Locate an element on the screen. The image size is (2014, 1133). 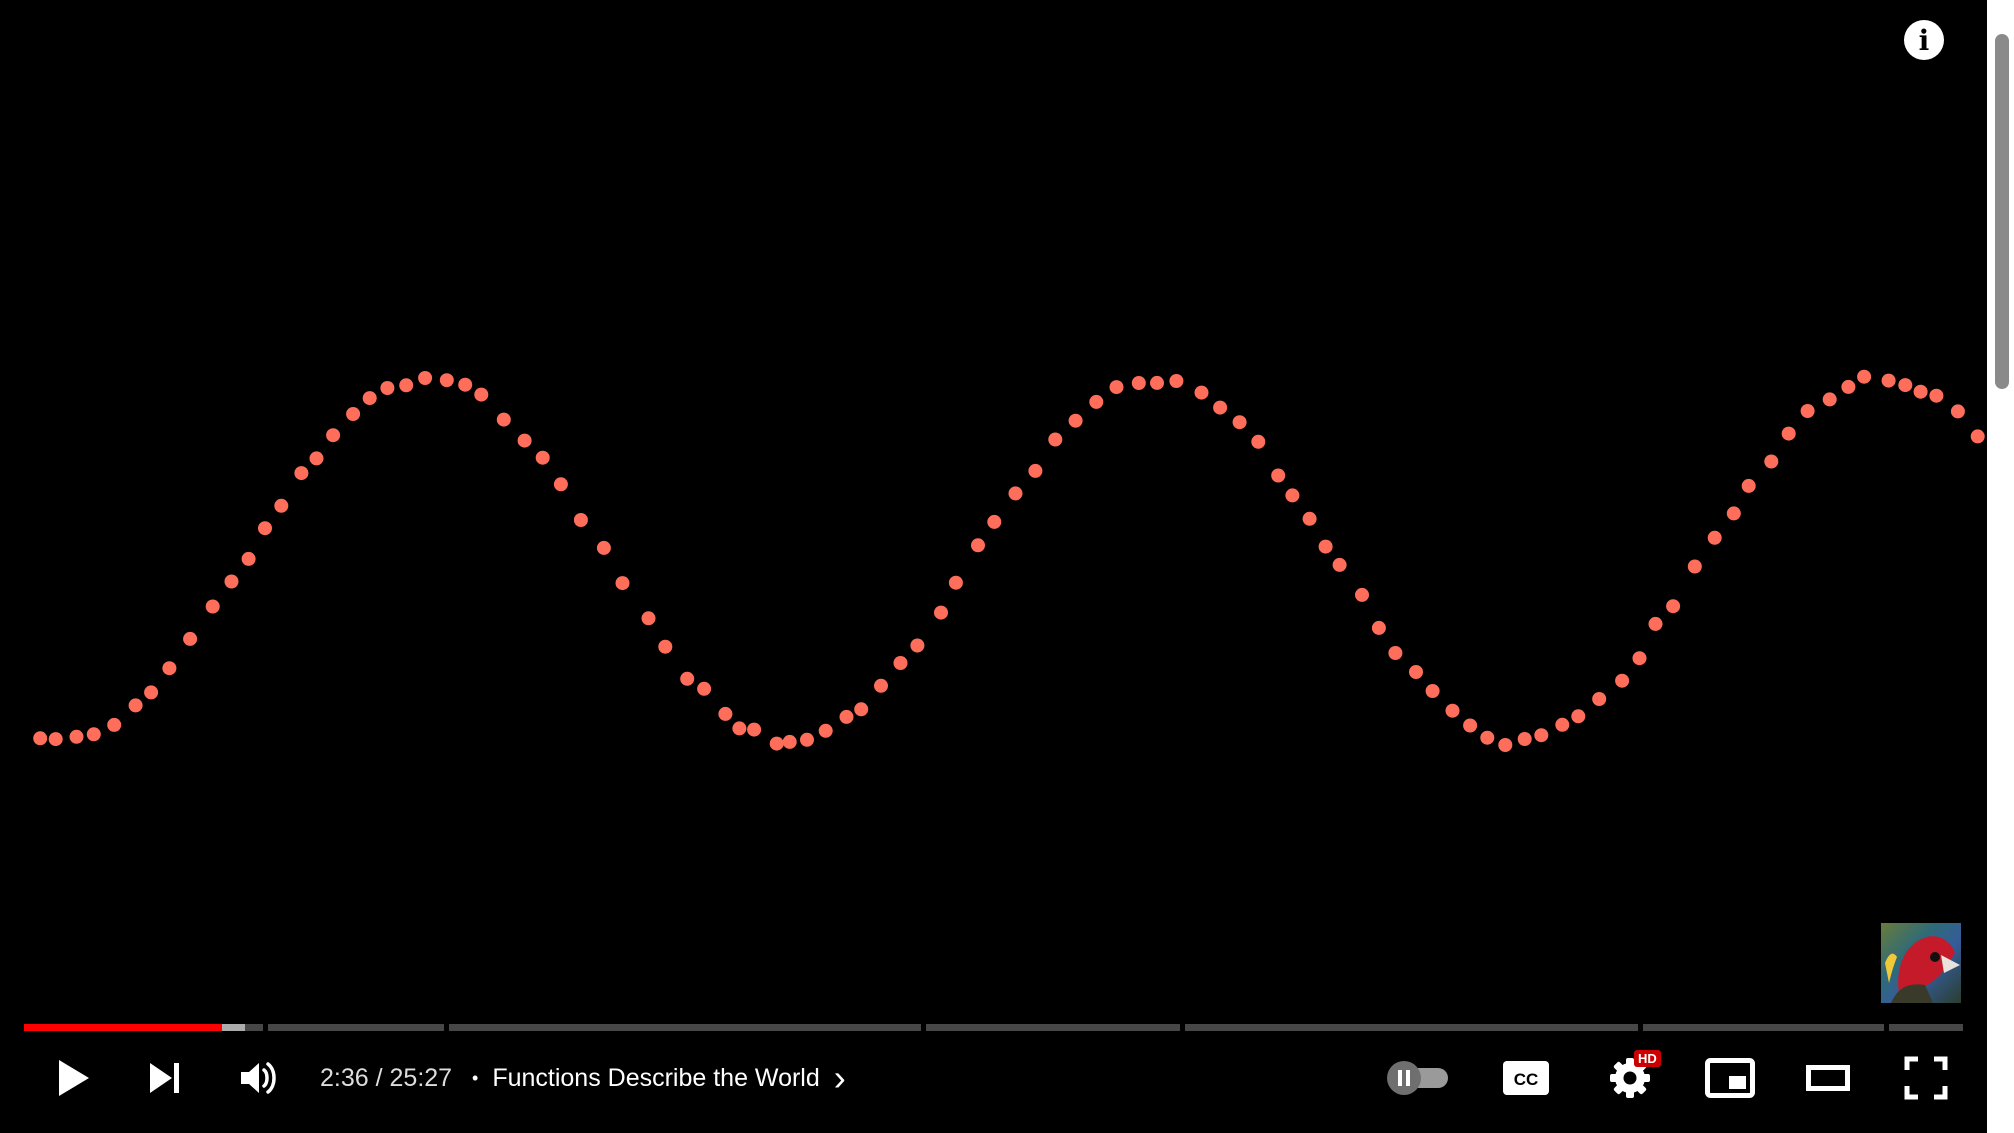
play-icon is located at coordinates (74, 1078).